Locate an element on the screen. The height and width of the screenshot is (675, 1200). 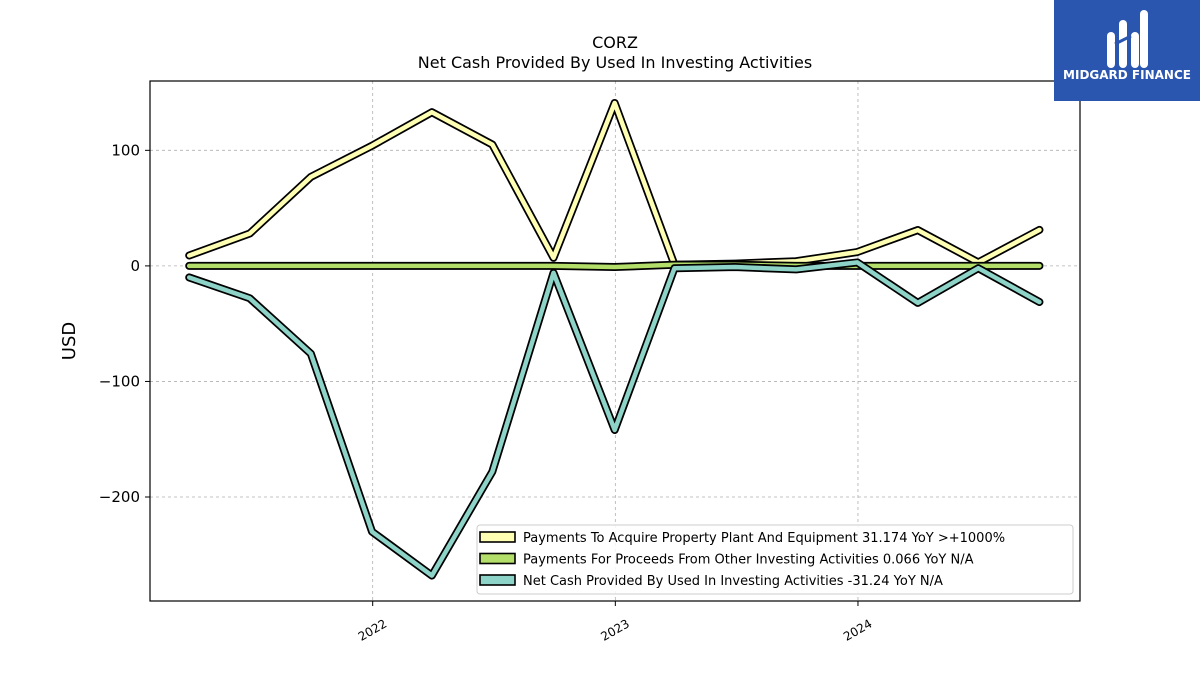
x-tick-label: 2022 is located at coordinates (372, 629).